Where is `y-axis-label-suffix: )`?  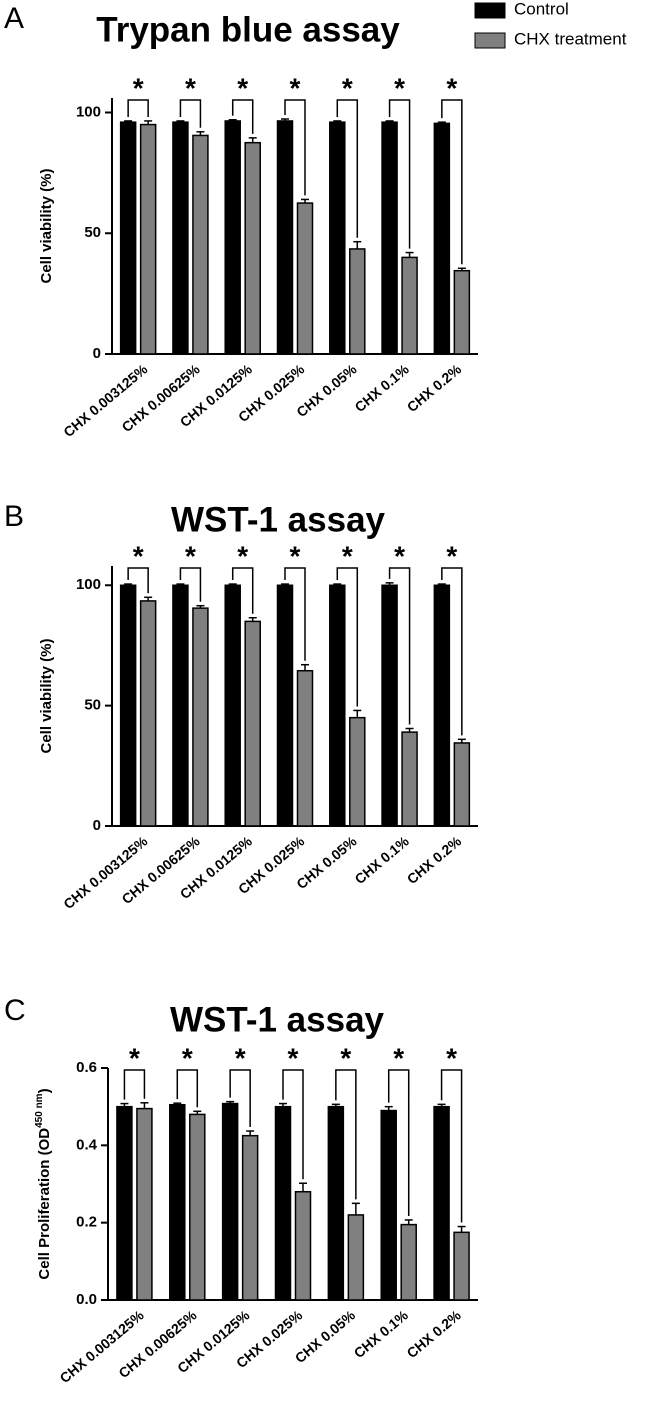 y-axis-label-suffix: ) is located at coordinates (44, 1090).